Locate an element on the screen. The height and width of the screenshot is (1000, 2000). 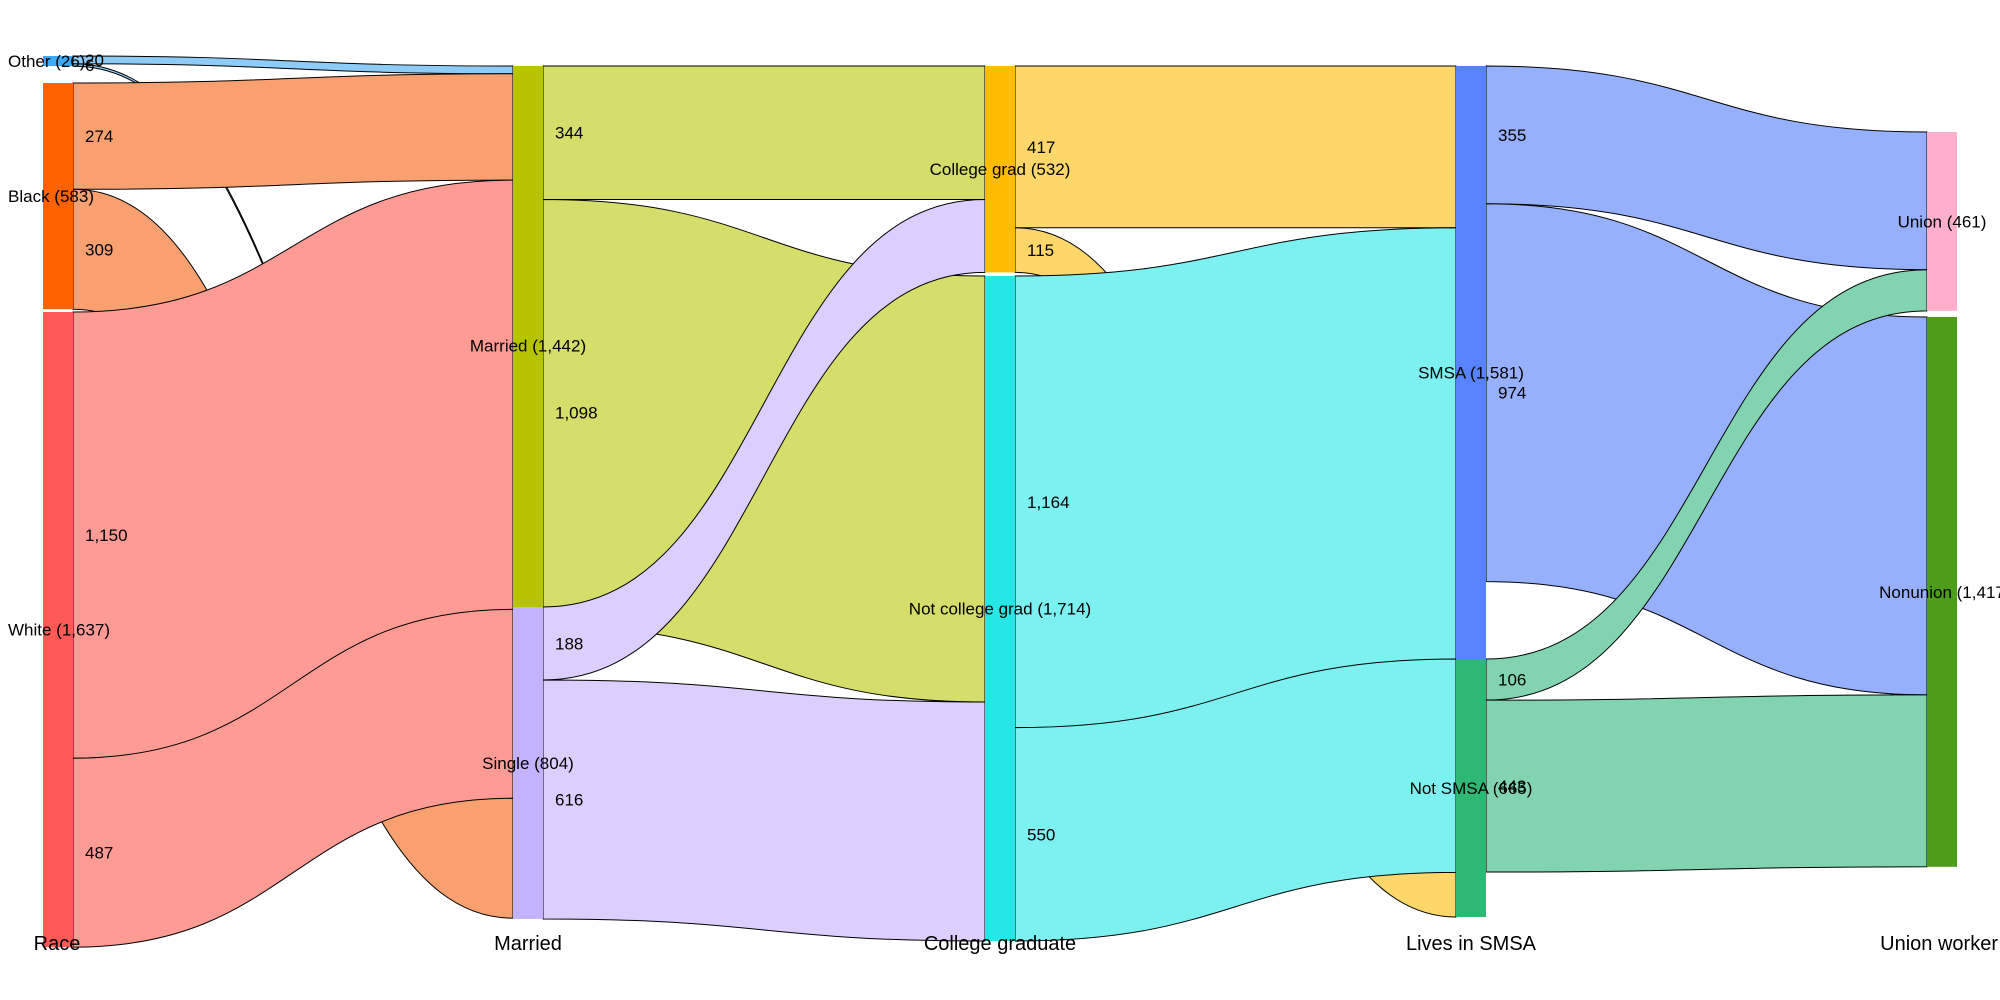
flow-other-to-married is located at coordinates (293, 65).